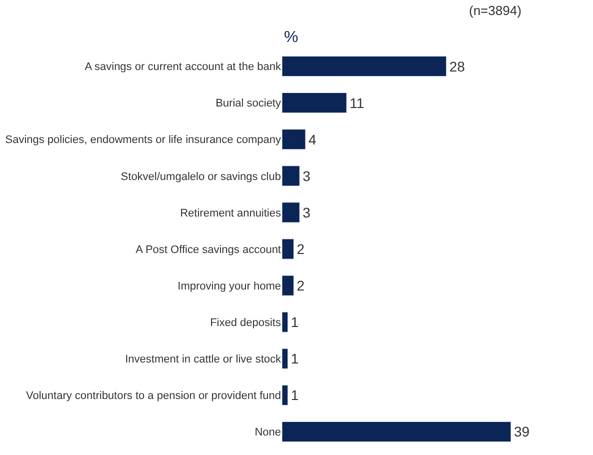  I want to click on data-label: 39, so click(522, 432).